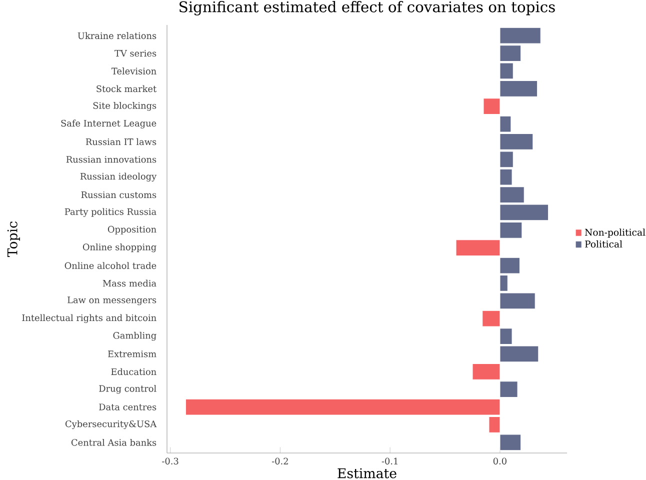 This screenshot has width=646, height=480. I want to click on y-tick-label: Russian innovations, so click(111, 159).